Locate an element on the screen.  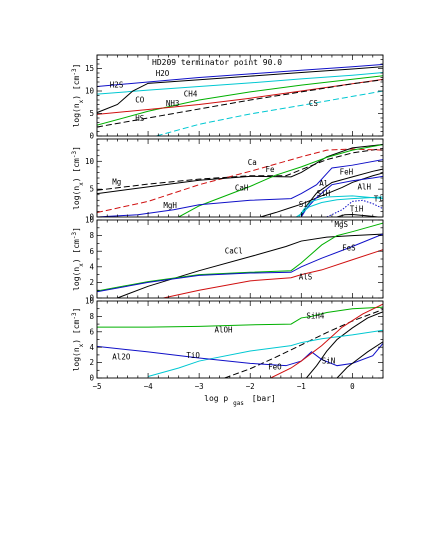
series-label-fe: Fe is located at coordinates (271, 169).